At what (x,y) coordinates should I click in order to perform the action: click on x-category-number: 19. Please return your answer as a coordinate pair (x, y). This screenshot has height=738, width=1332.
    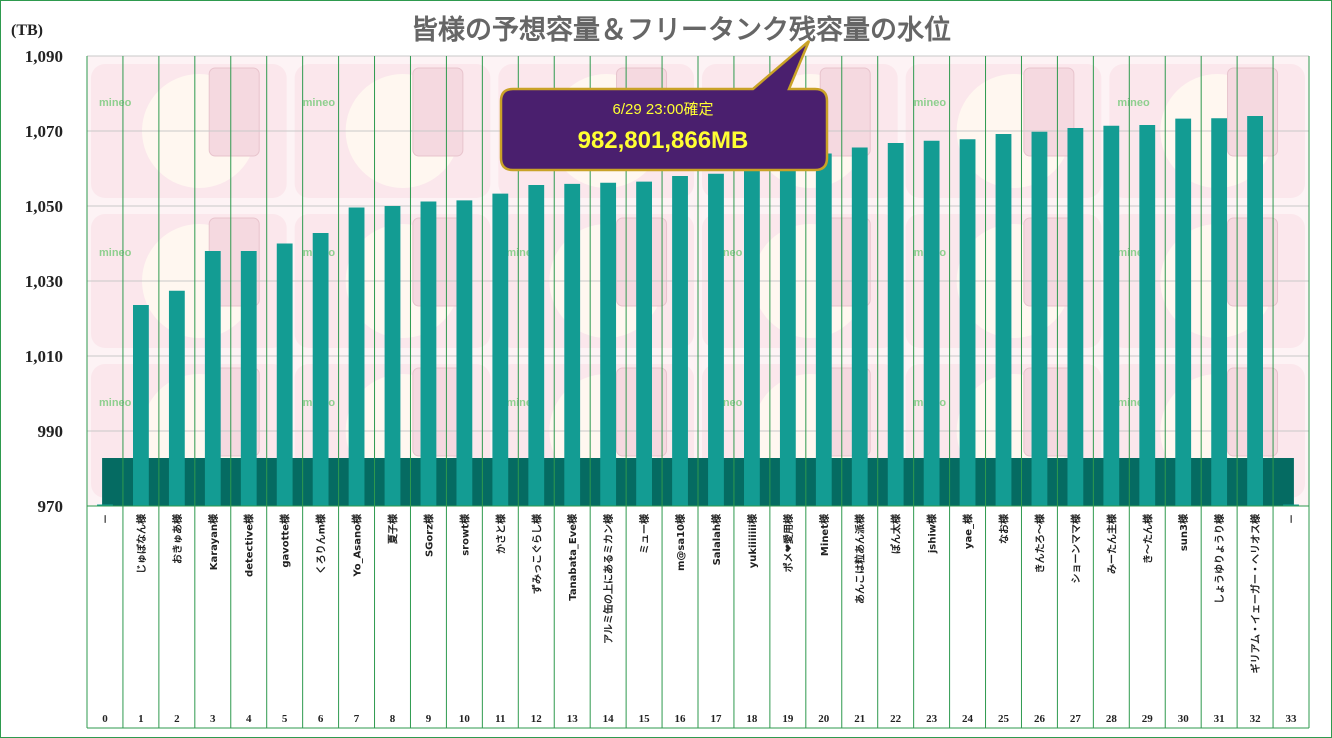
    Looking at the image, I should click on (788, 719).